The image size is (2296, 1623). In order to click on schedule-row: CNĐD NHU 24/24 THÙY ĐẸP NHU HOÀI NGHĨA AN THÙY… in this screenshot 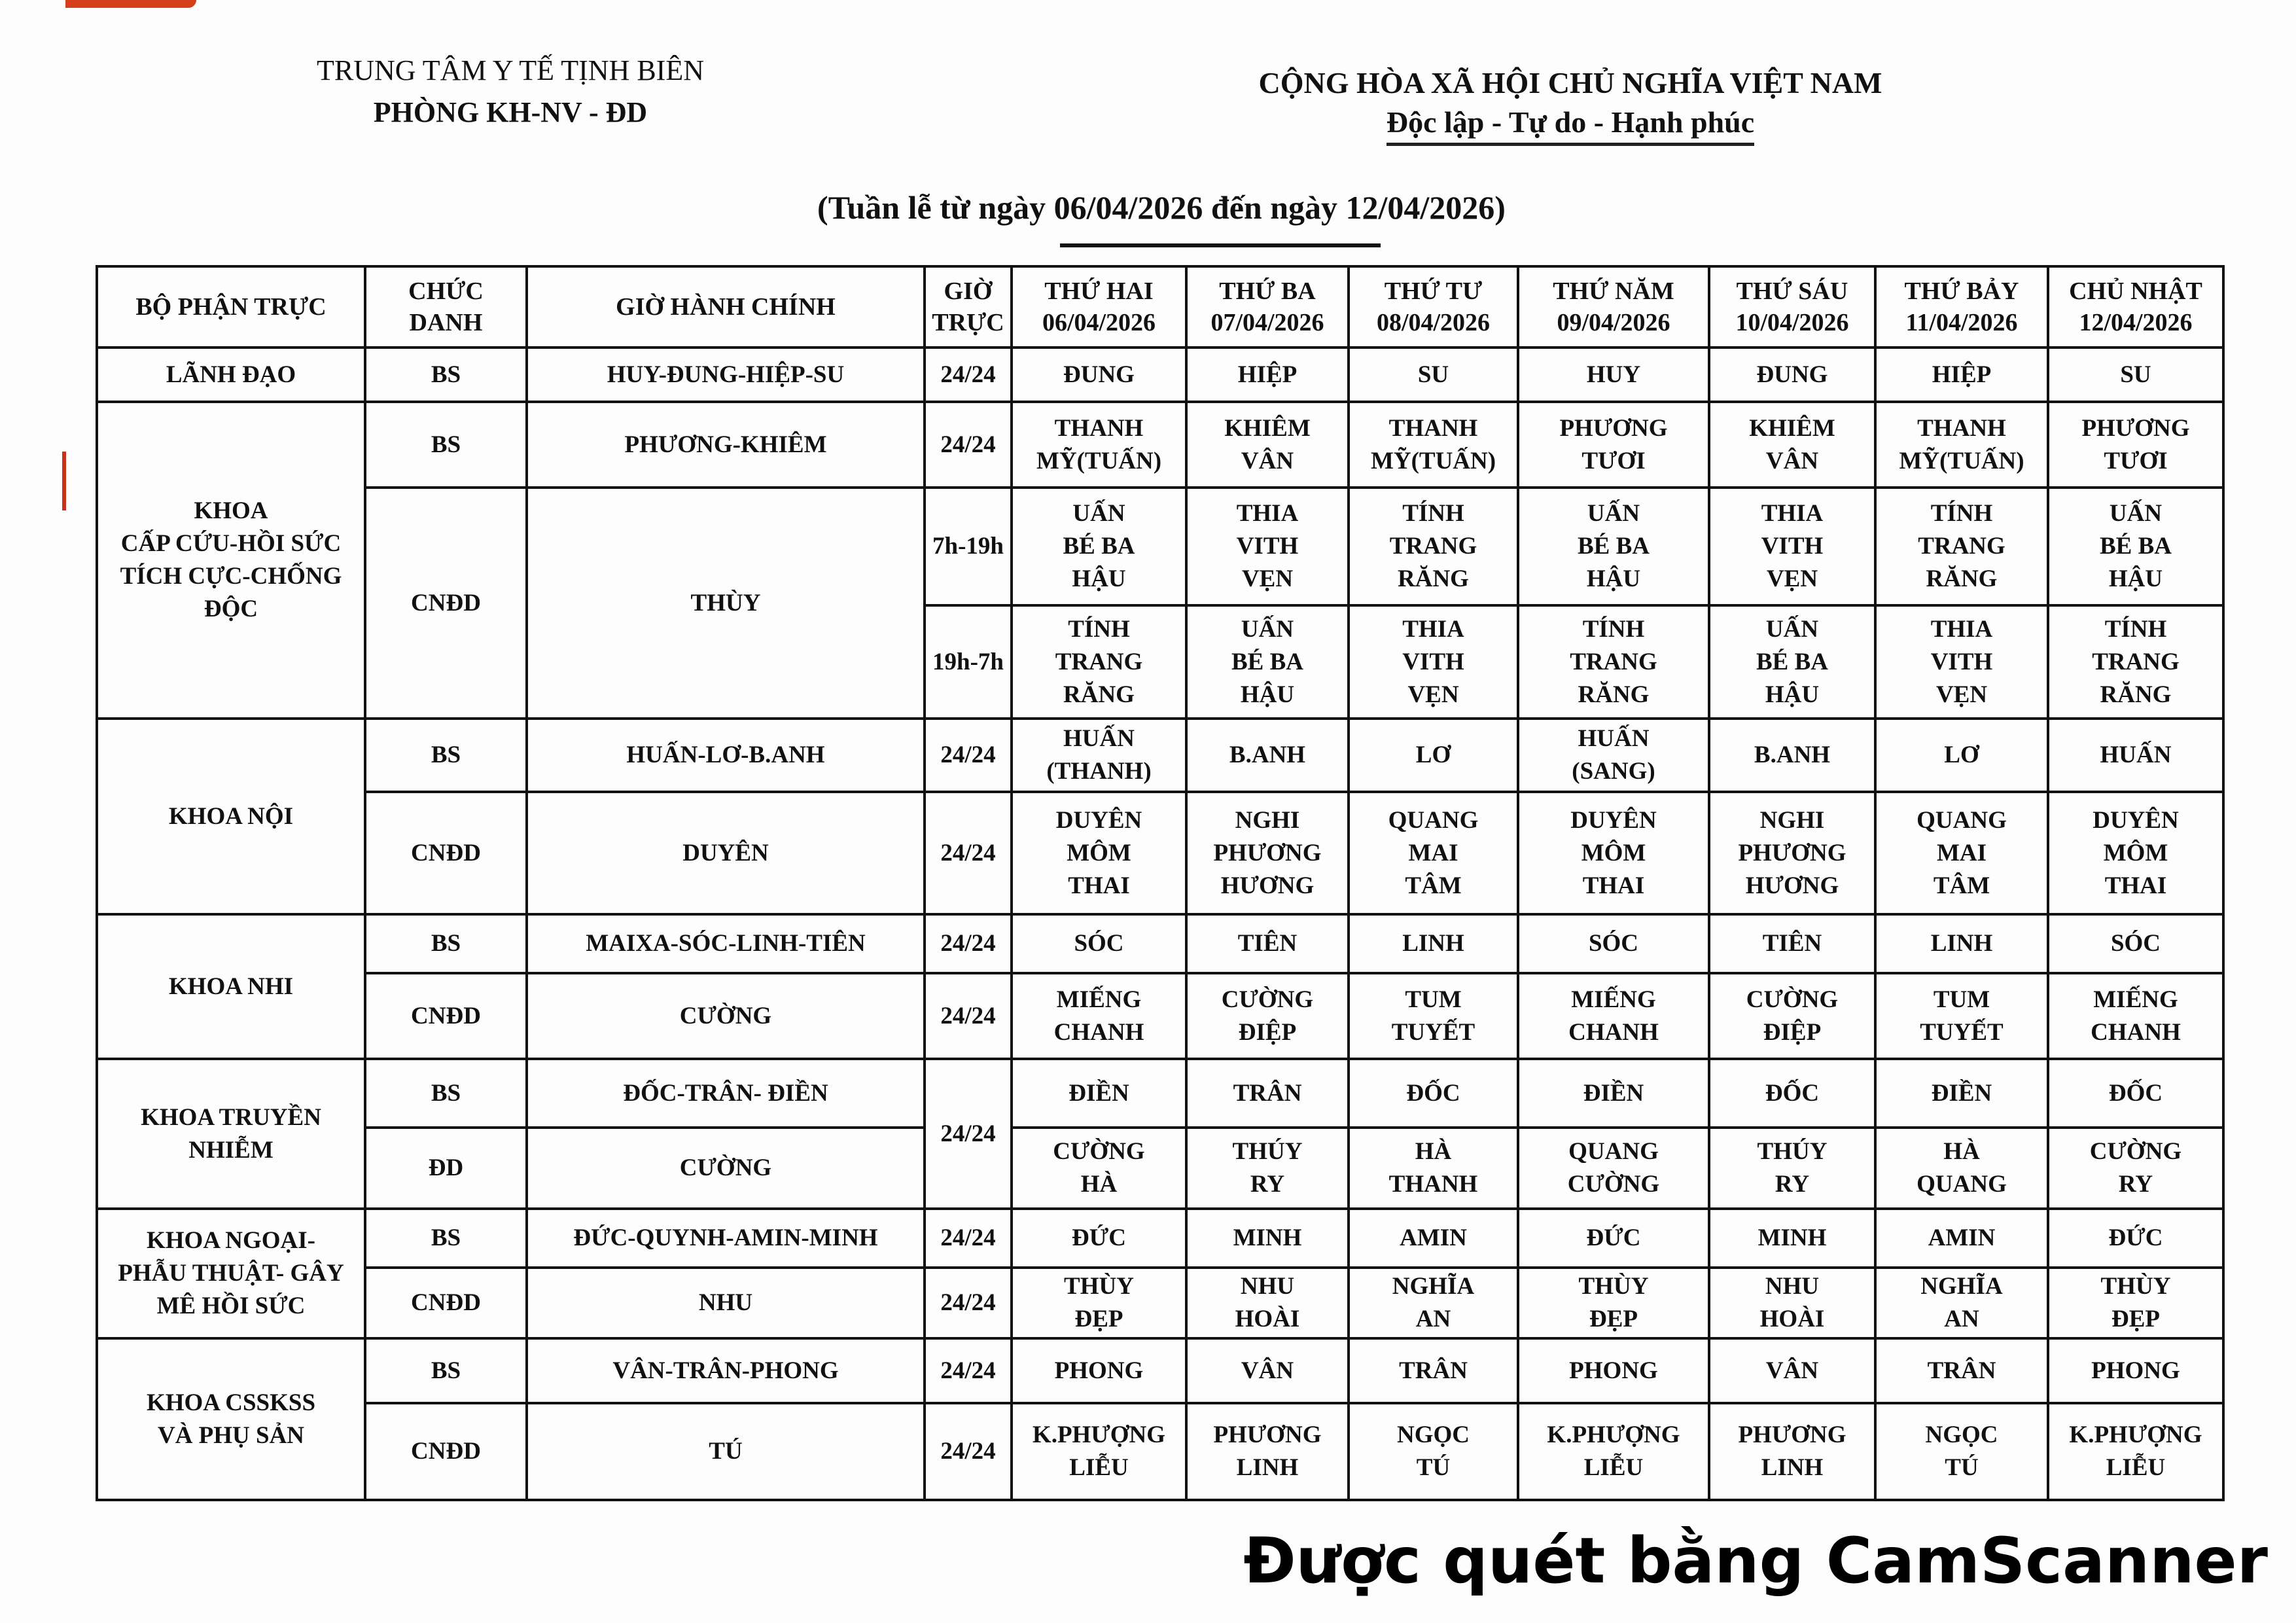, I will do `click(1161, 1303)`.